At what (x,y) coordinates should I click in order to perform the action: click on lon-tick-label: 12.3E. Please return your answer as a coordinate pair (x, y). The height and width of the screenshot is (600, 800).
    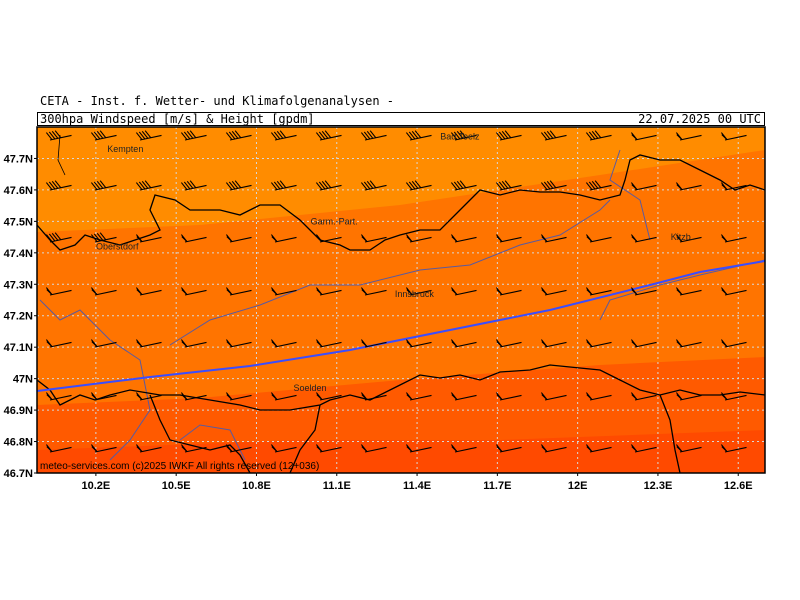
    Looking at the image, I should click on (658, 486).